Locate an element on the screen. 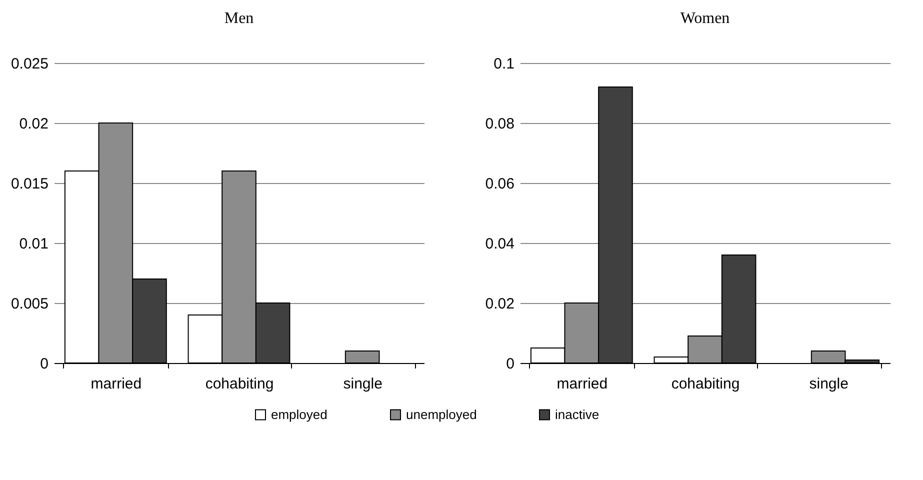 The width and height of the screenshot is (923, 480). y-tick-label: 0.01 is located at coordinates (33, 244).